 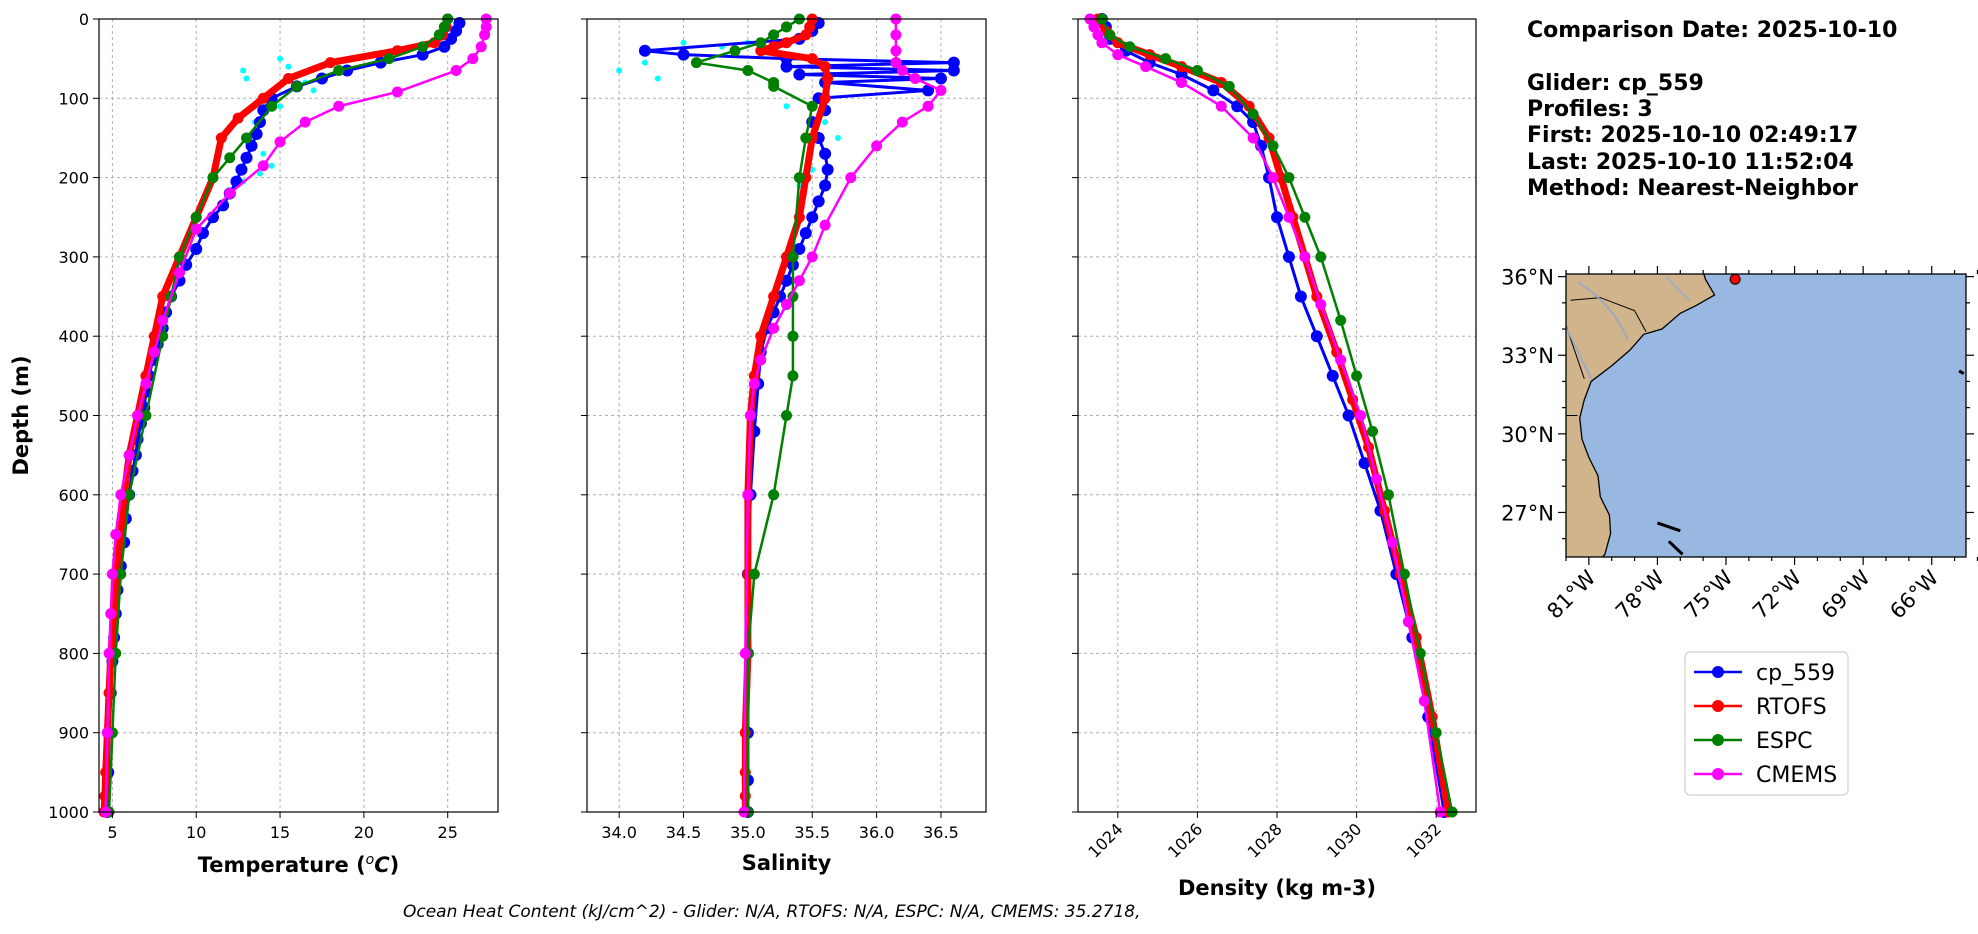 What do you see at coordinates (364, 832) in the screenshot?
I see `x-tick-label: 20` at bounding box center [364, 832].